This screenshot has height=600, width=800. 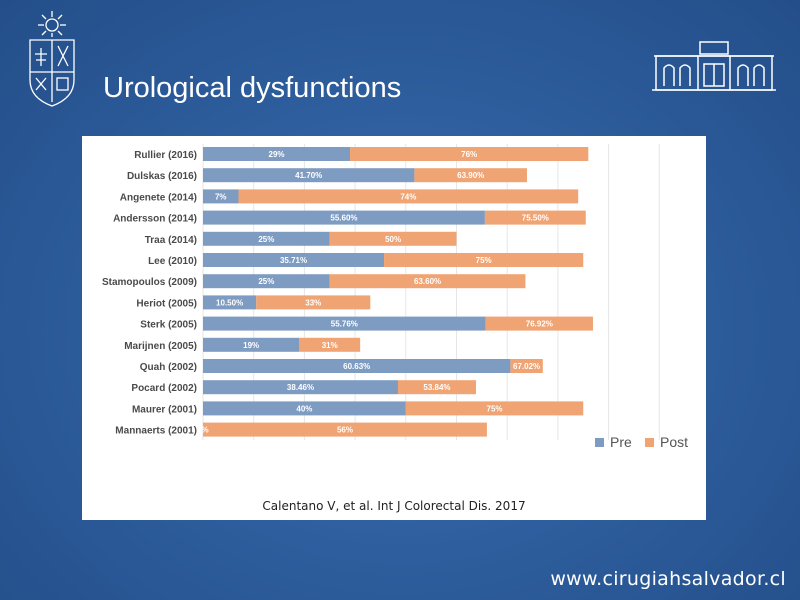 What do you see at coordinates (165, 155) in the screenshot?
I see `category-label: Rullier (2016)` at bounding box center [165, 155].